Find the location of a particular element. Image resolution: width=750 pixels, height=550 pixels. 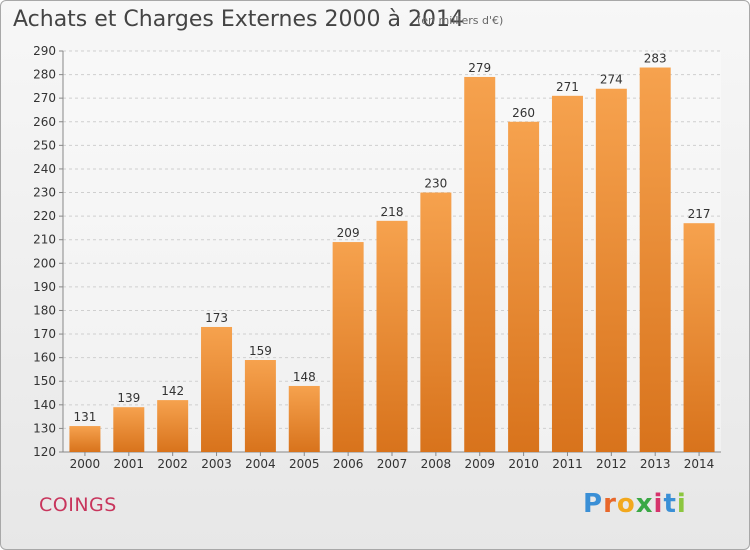

bar-2005 is located at coordinates (304, 418).